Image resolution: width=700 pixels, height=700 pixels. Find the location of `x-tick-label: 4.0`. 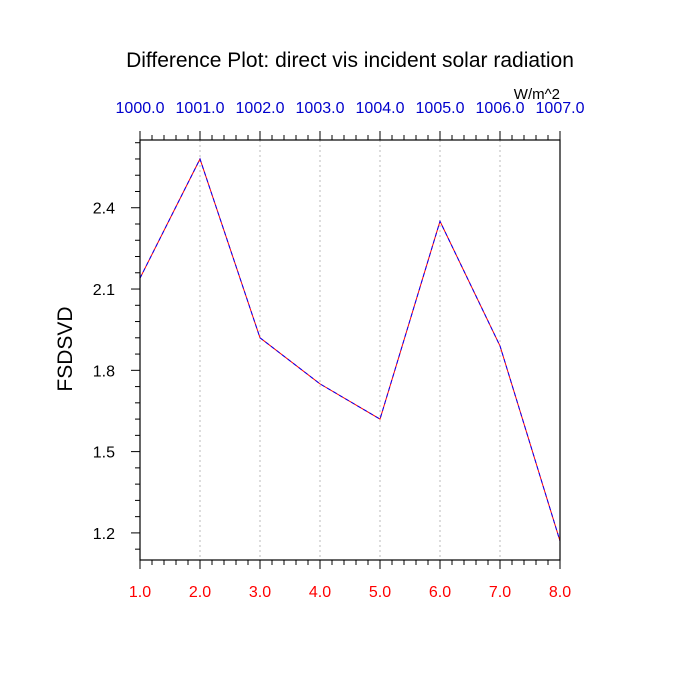

x-tick-label: 4.0 is located at coordinates (320, 592).